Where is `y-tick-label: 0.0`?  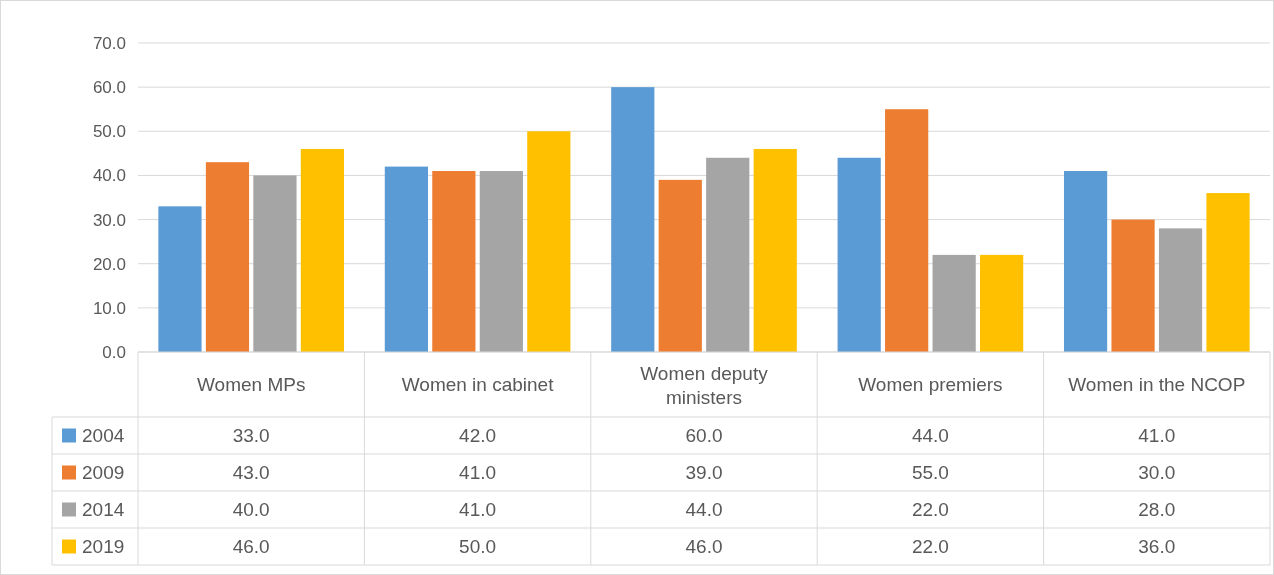 y-tick-label: 0.0 is located at coordinates (114, 352).